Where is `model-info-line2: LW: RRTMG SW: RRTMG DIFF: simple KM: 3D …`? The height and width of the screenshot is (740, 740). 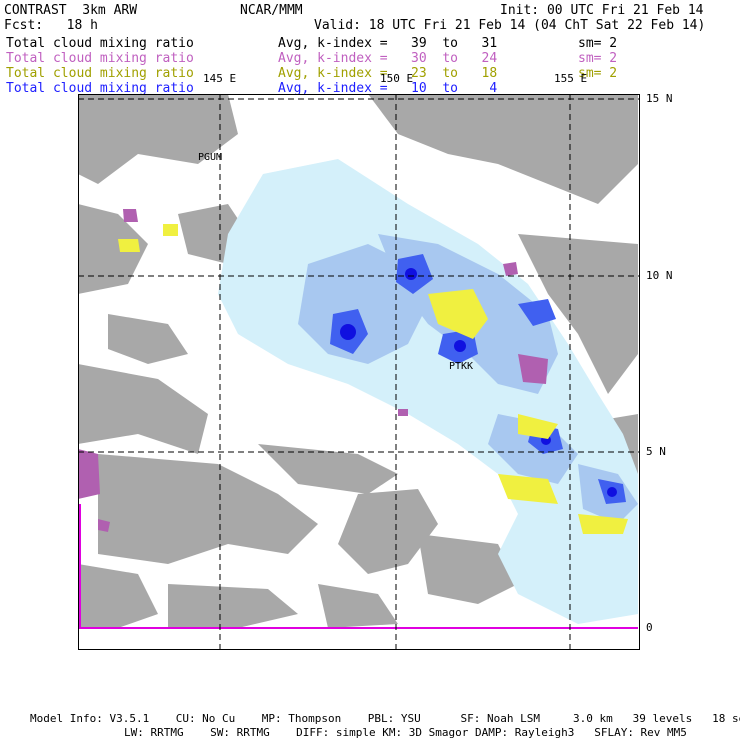
model-info-line2: LW: RRTMG SW: RRTMG DIFF: simple KM: 3D … is located at coordinates (405, 732).